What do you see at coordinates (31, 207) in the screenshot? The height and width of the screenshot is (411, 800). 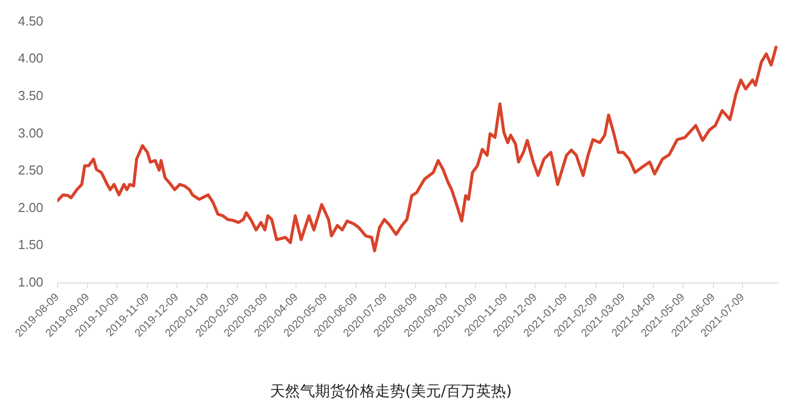 I see `y-tick-label: 2.00` at bounding box center [31, 207].